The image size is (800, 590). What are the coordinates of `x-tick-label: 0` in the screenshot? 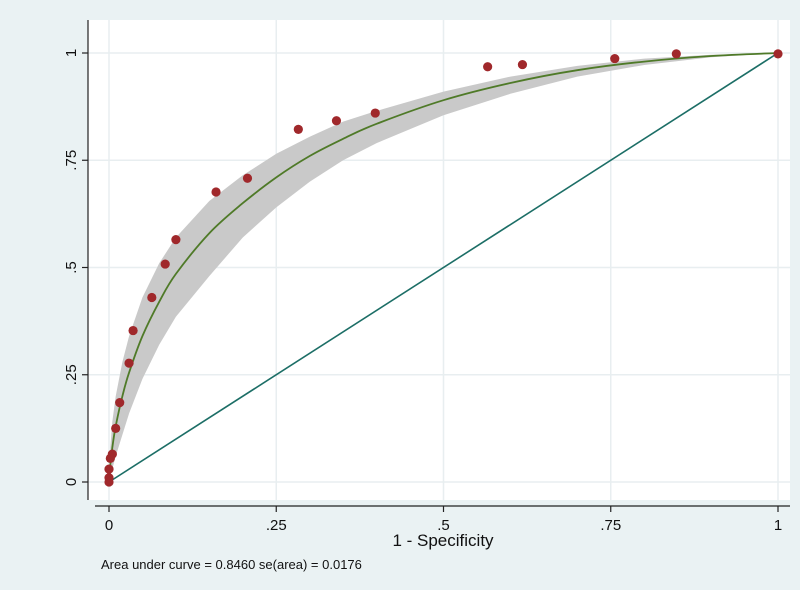 It's located at (109, 525).